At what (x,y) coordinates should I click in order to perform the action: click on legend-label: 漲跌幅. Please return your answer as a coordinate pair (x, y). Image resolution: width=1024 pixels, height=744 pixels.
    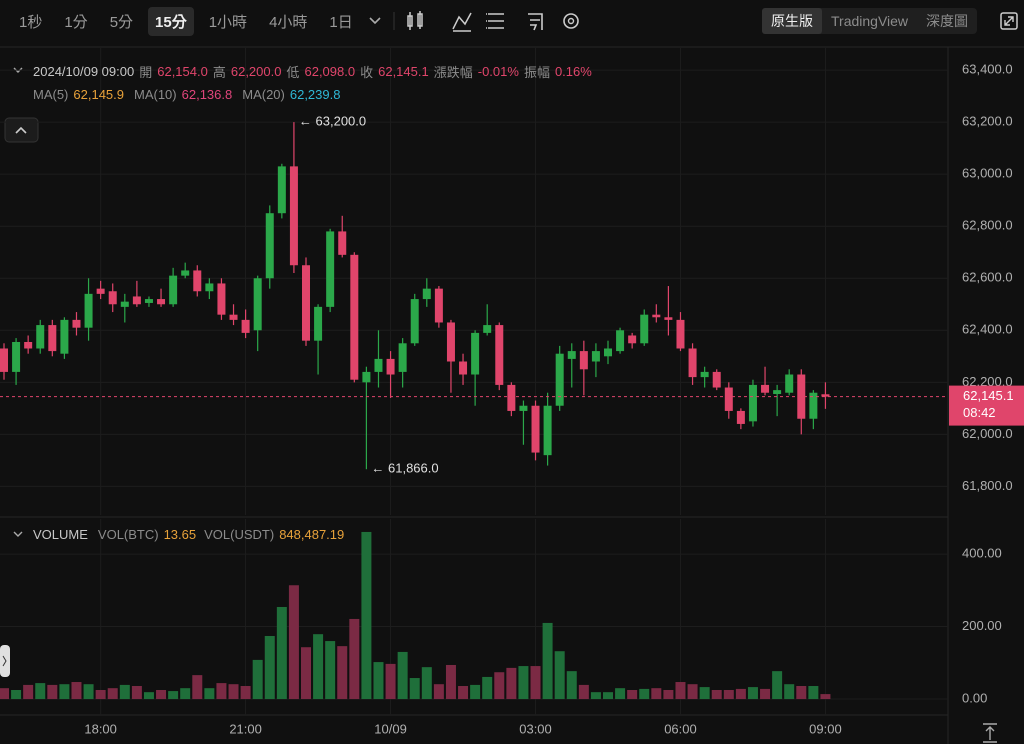
    Looking at the image, I should click on (453, 72).